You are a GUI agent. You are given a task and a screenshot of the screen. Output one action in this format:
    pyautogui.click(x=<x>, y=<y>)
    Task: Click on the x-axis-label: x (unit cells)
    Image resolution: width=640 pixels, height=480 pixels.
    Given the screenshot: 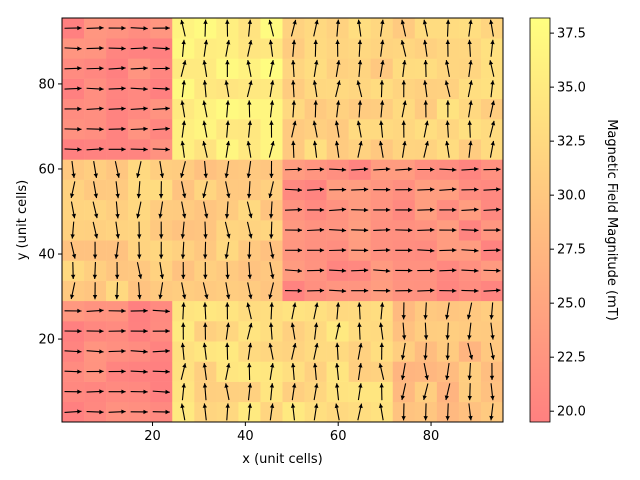 What is the action you would take?
    pyautogui.click(x=282, y=459)
    